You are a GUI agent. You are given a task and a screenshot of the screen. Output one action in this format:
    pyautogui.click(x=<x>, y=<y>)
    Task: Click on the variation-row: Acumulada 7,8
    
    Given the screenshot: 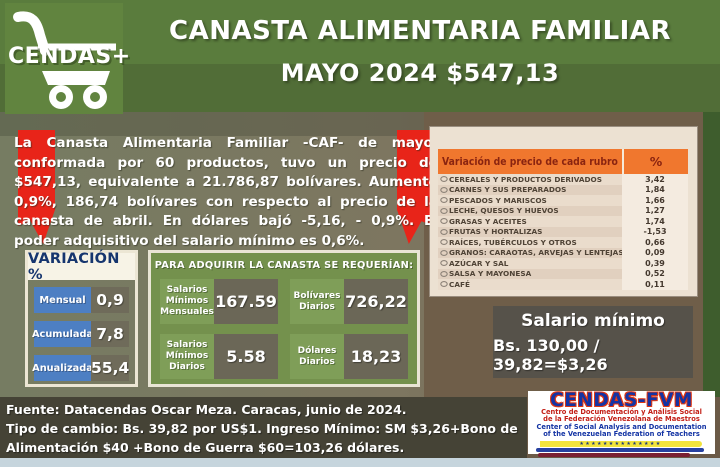 What is the action you would take?
    pyautogui.click(x=80, y=334)
    